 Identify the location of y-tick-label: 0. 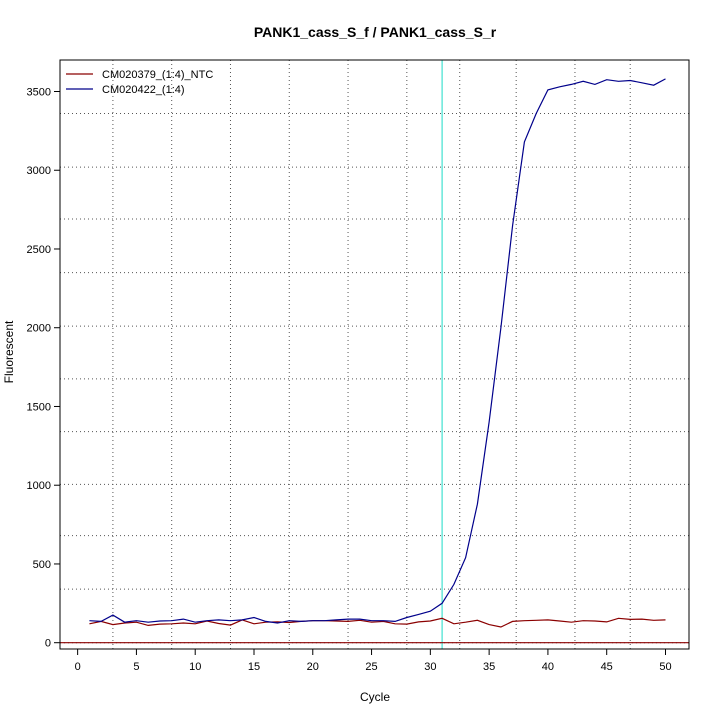
(48, 644).